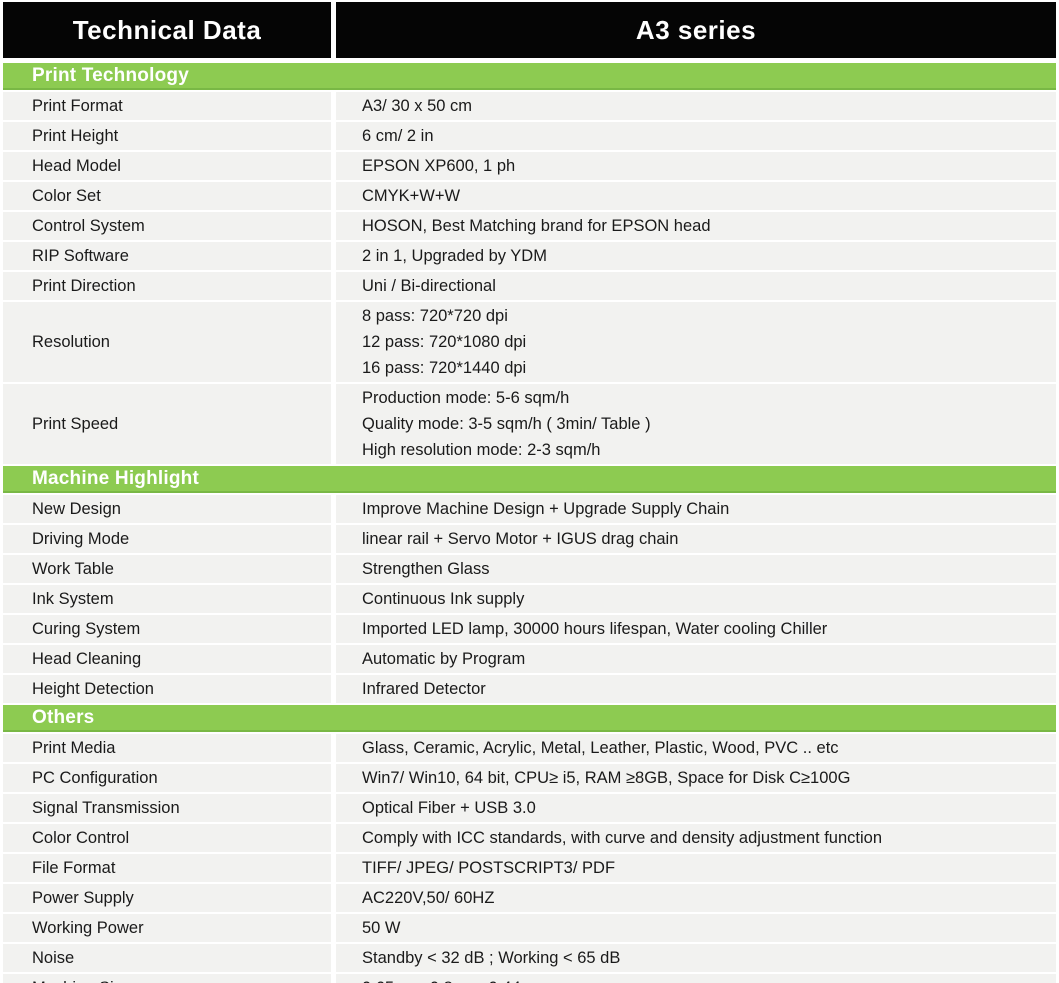  Describe the element at coordinates (167, 342) in the screenshot. I see `row-label: Resolution` at that location.